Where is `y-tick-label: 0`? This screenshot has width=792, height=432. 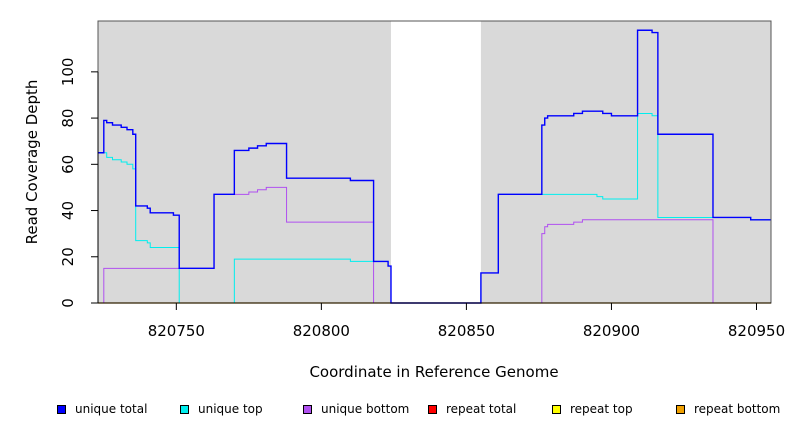 y-tick-label: 0 is located at coordinates (68, 303).